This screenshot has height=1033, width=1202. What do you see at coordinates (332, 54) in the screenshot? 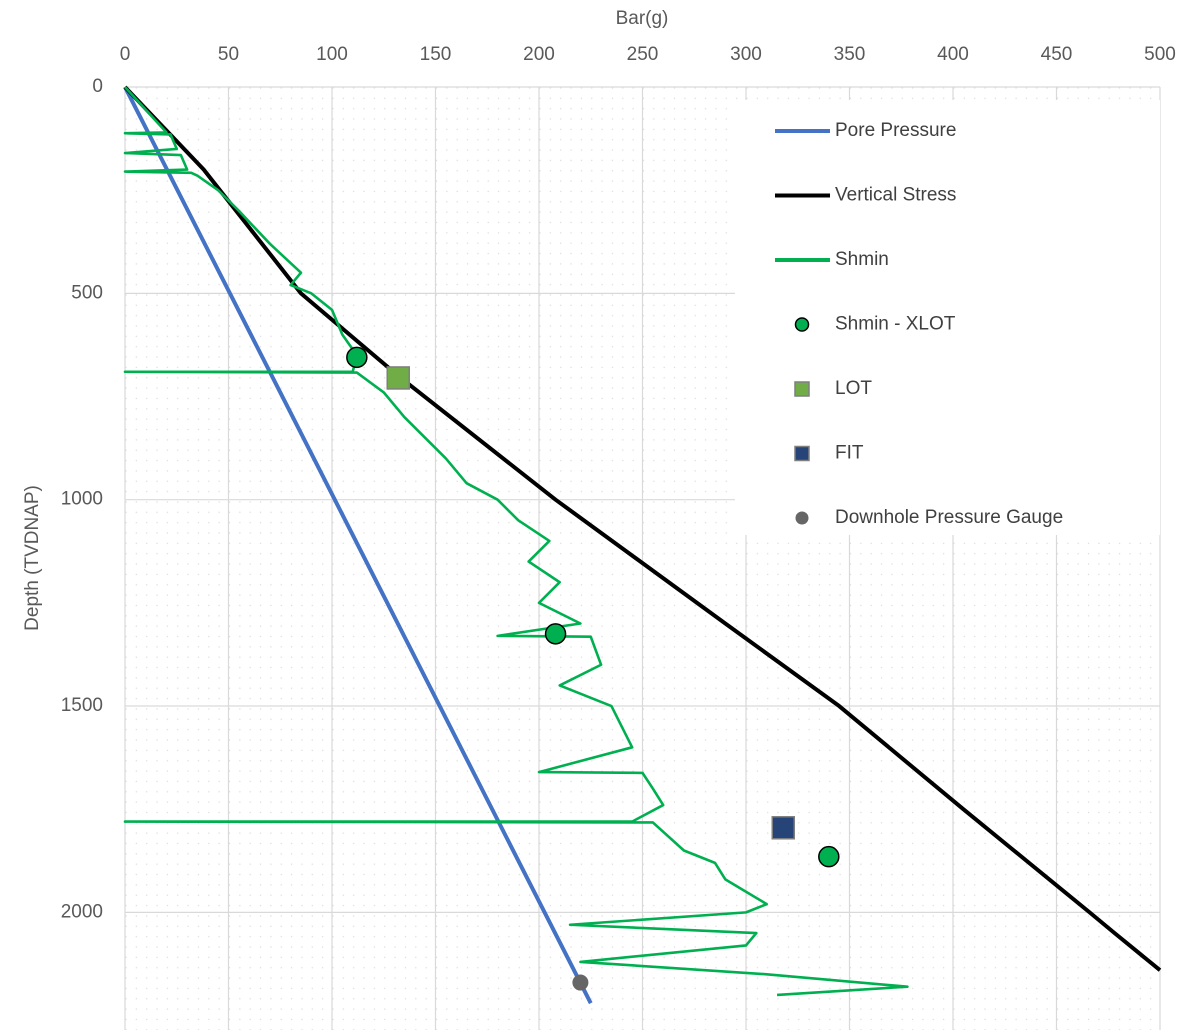
I see `x-tick-label: 100` at bounding box center [332, 54].